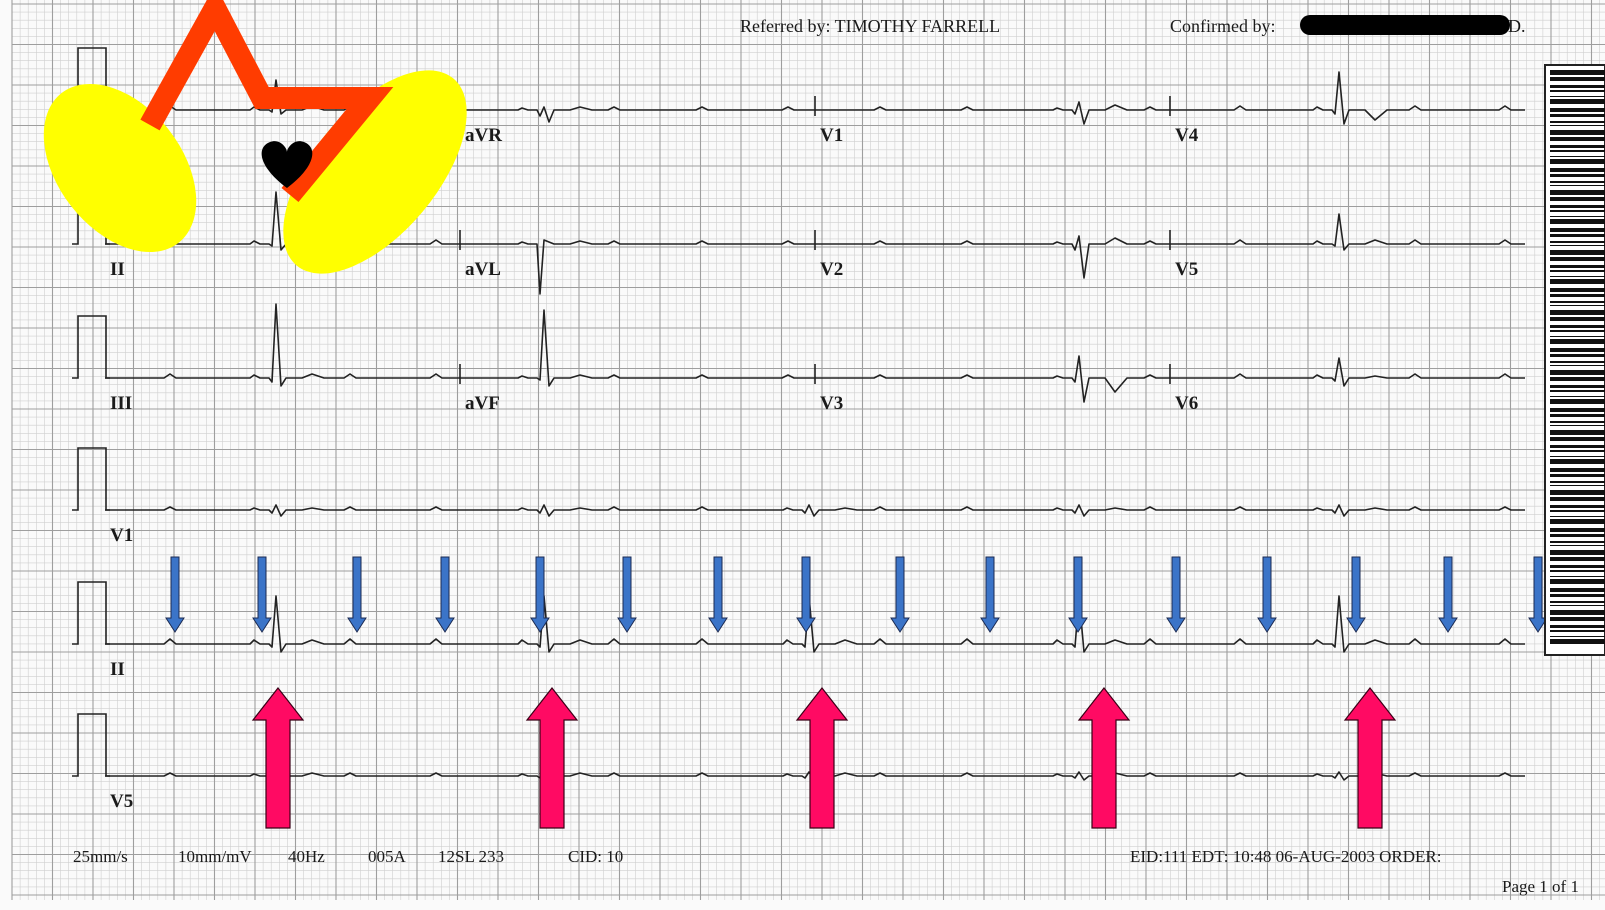 Image resolution: width=1605 pixels, height=910 pixels. What do you see at coordinates (1223, 26) in the screenshot?
I see `confirmed-by-label: Confirmed by:` at bounding box center [1223, 26].